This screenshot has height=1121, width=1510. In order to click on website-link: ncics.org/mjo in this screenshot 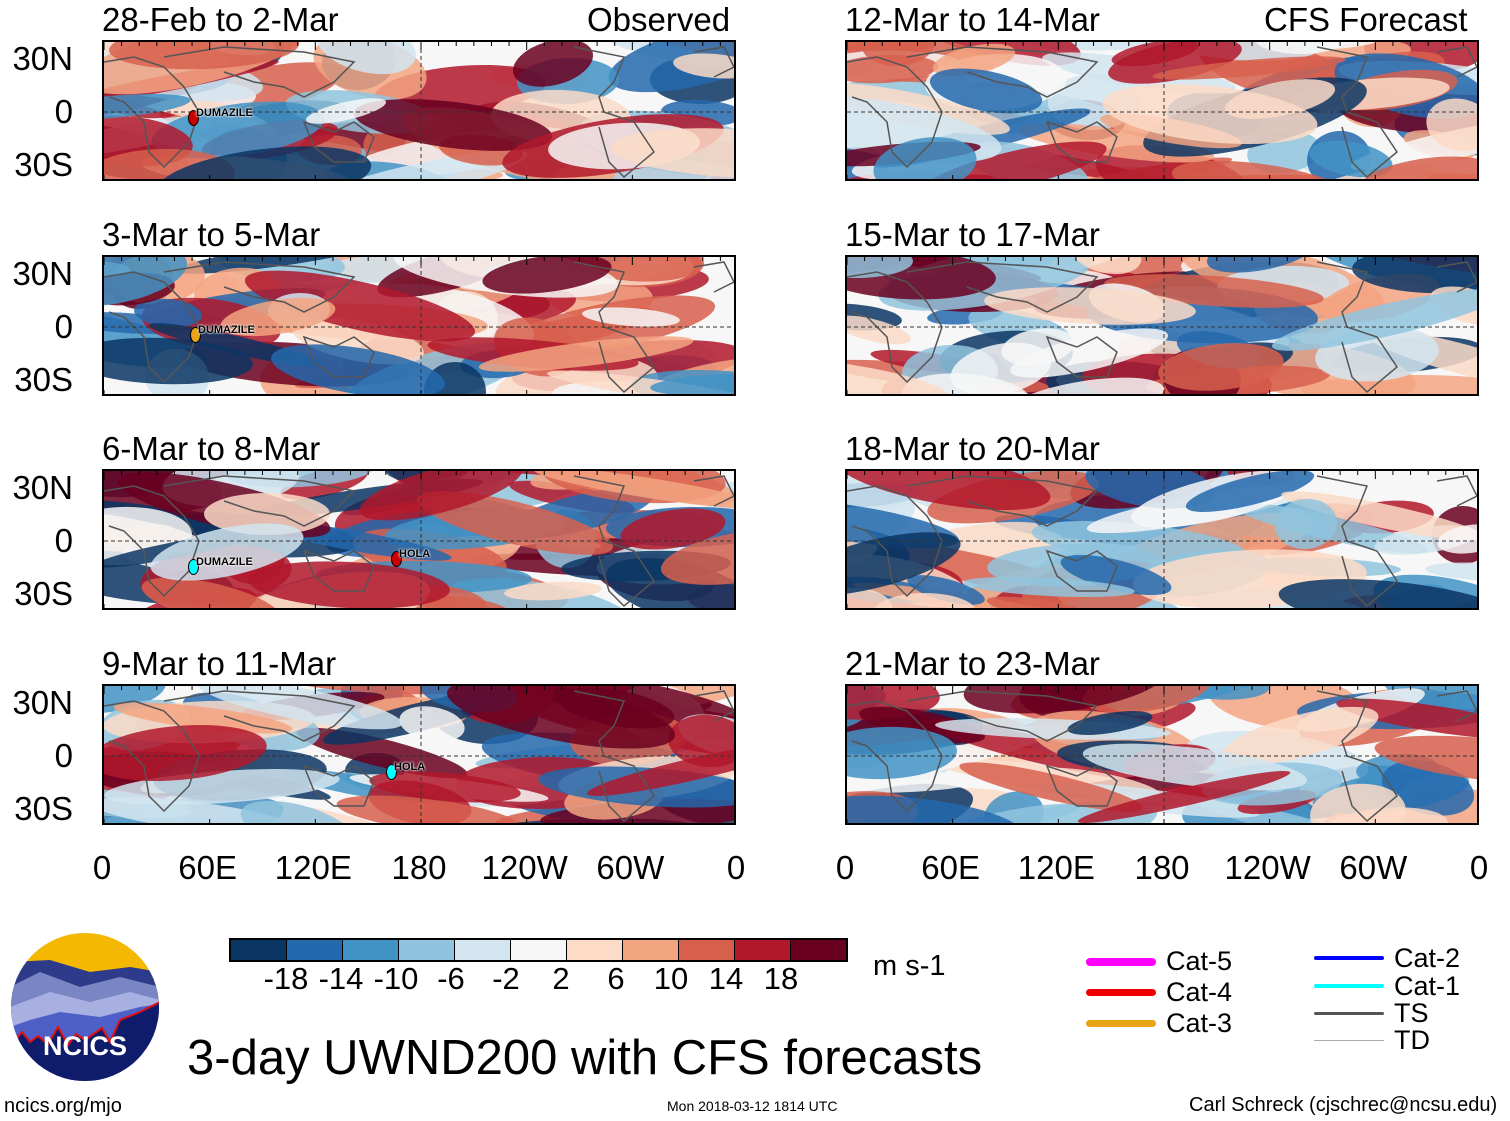, I will do `click(63, 1106)`.